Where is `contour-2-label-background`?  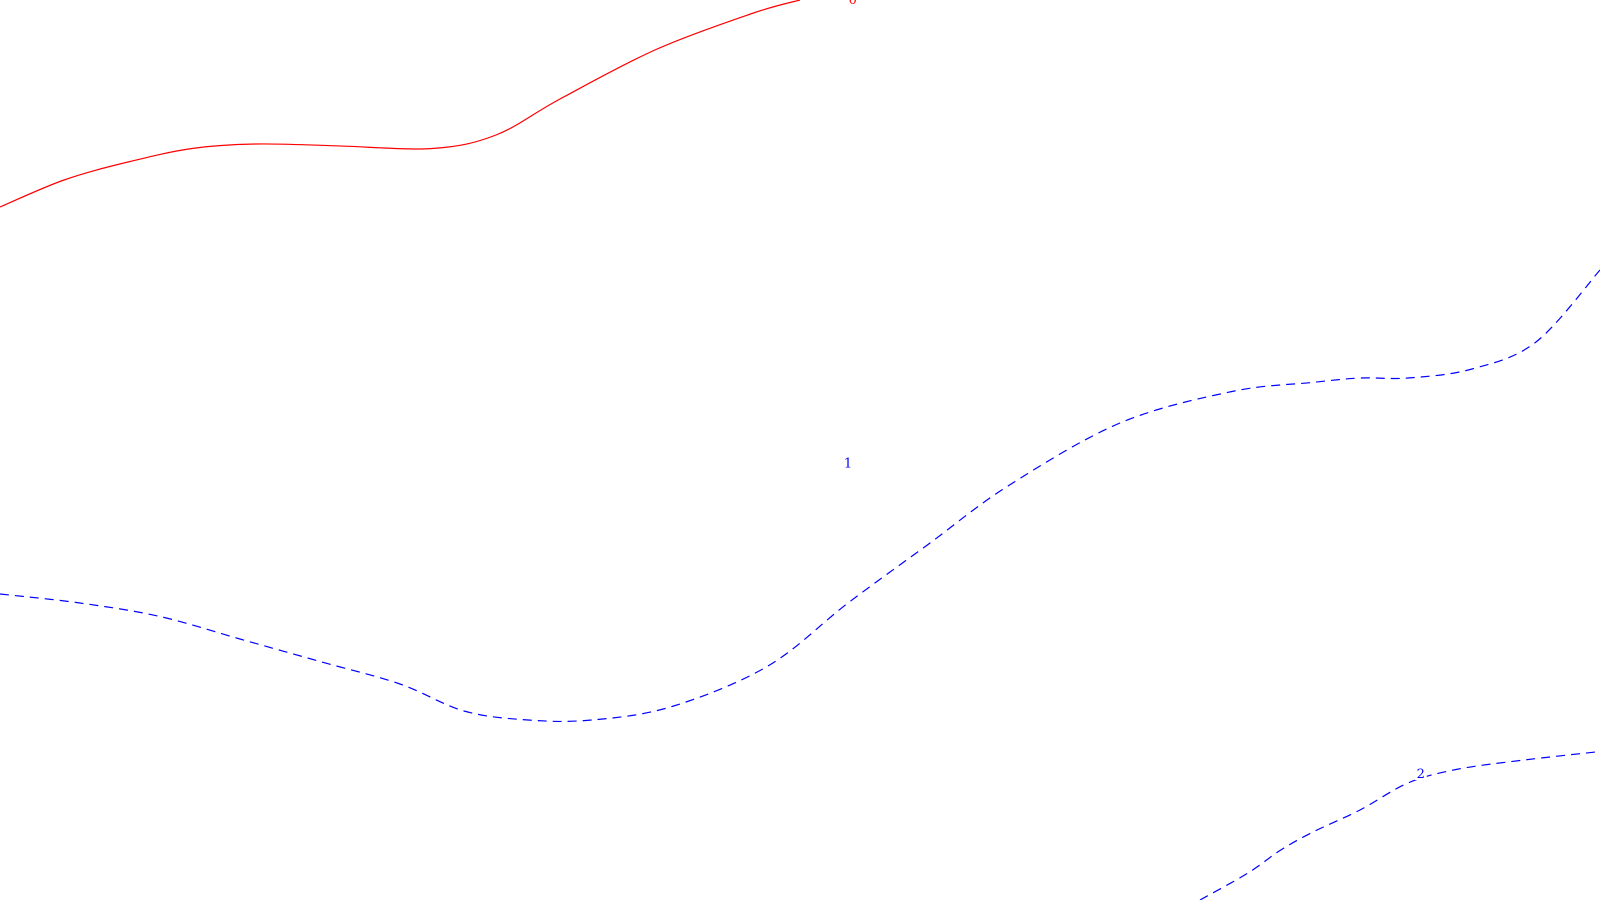 contour-2-label-background is located at coordinates (1420, 773).